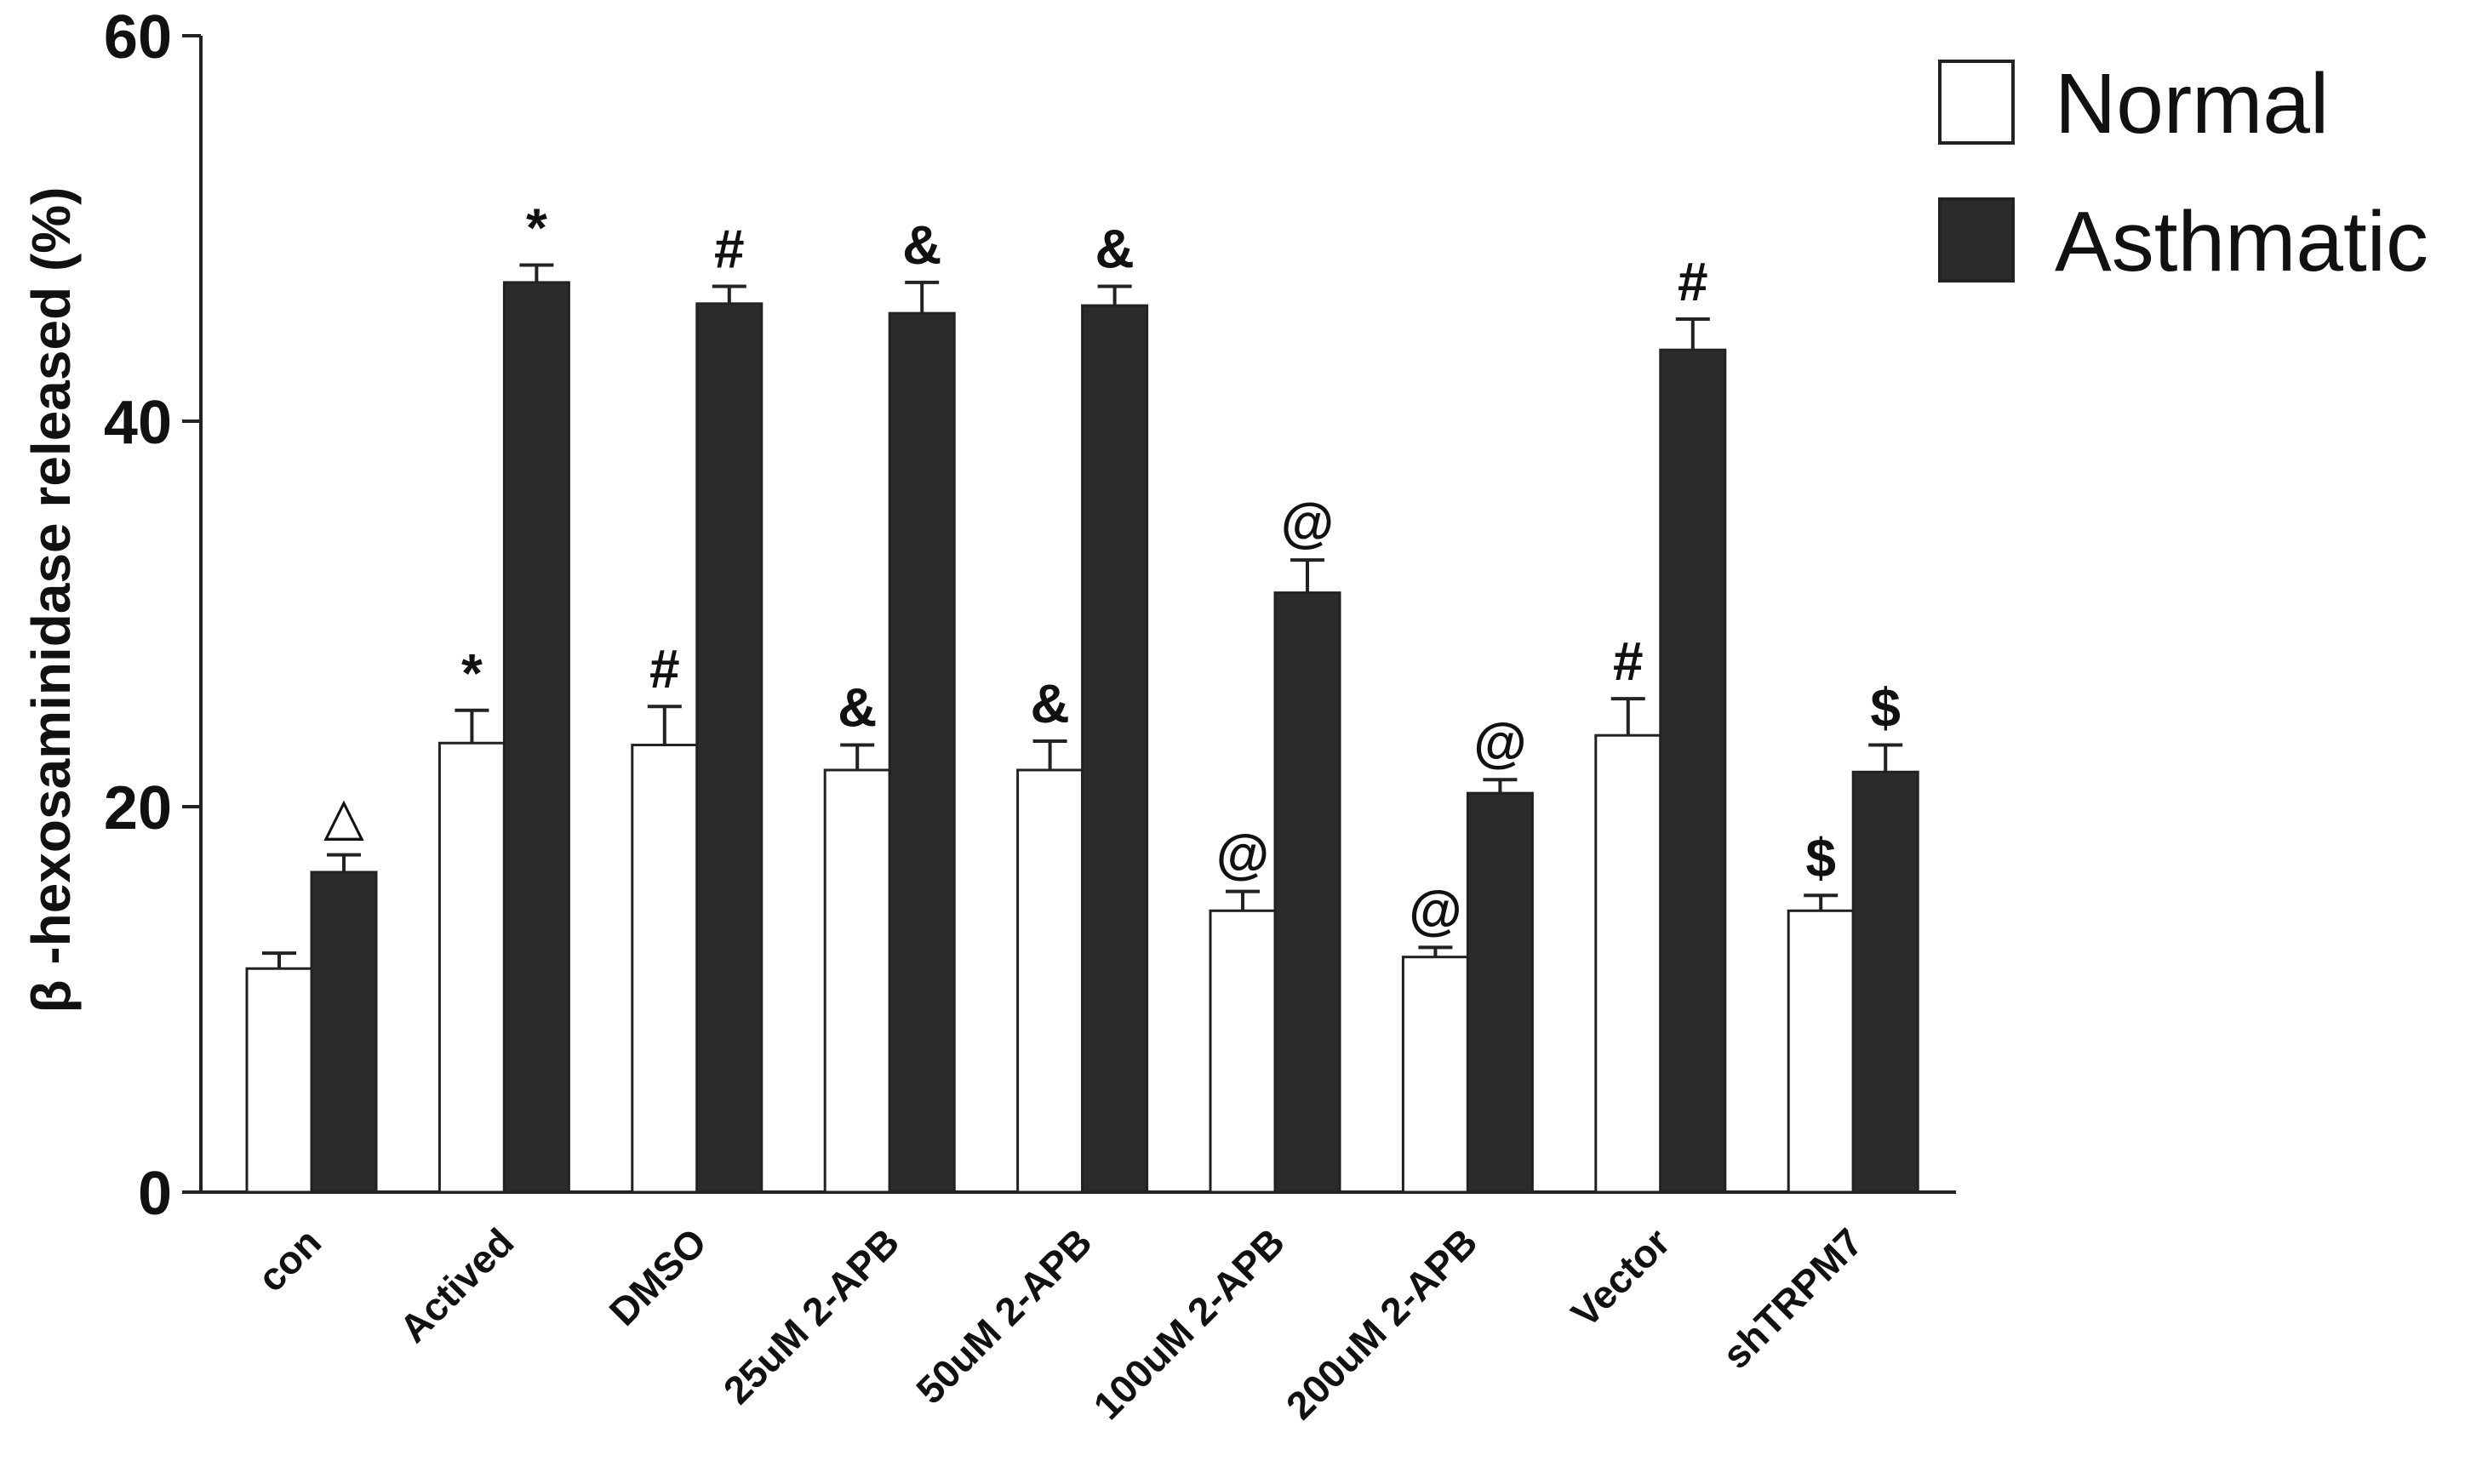 The height and width of the screenshot is (1484, 2482). What do you see at coordinates (812, 1316) in the screenshot?
I see `x-category-label: 25uM 2-APB` at bounding box center [812, 1316].